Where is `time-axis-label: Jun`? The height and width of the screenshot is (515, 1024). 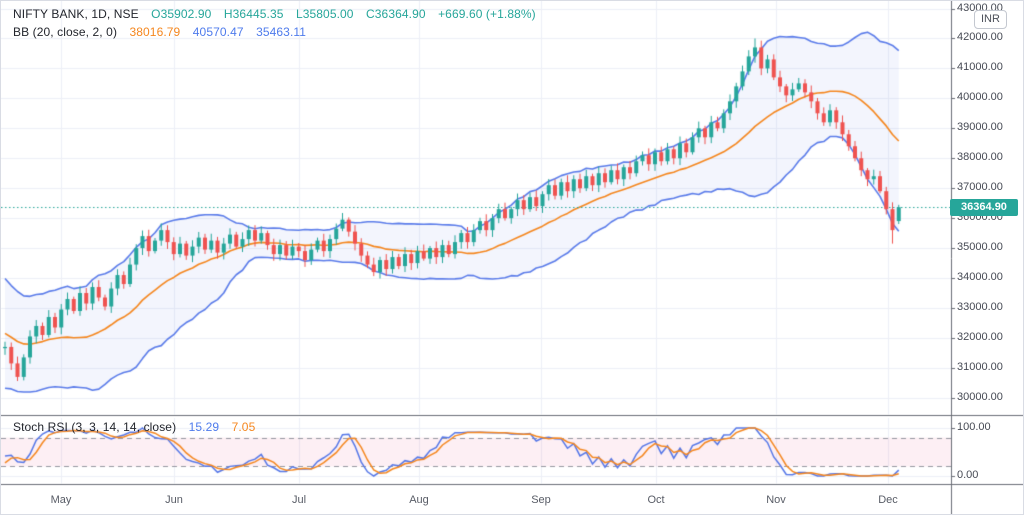 time-axis-label: Jun is located at coordinates (174, 500).